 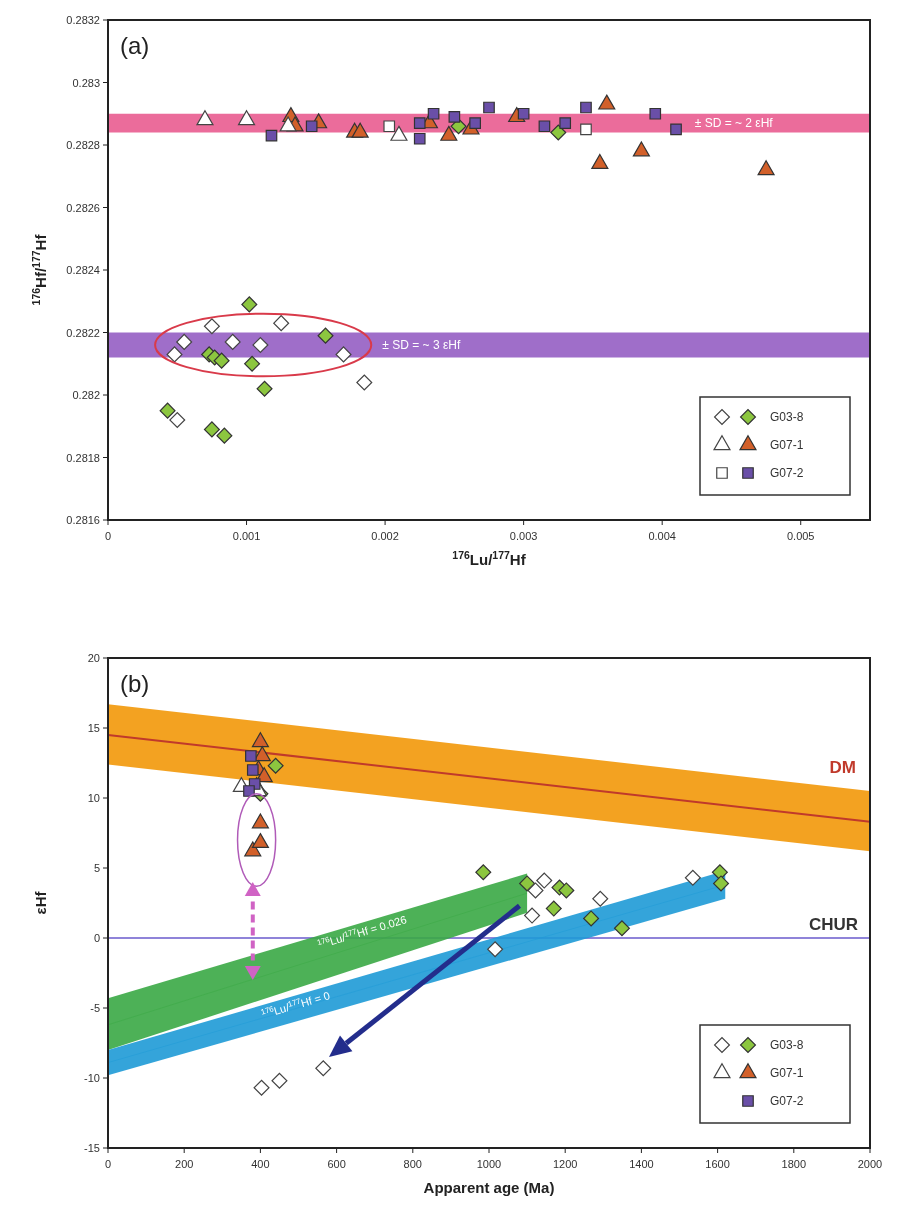 I want to click on y-tick-label: 0.283, so click(x=86, y=82).